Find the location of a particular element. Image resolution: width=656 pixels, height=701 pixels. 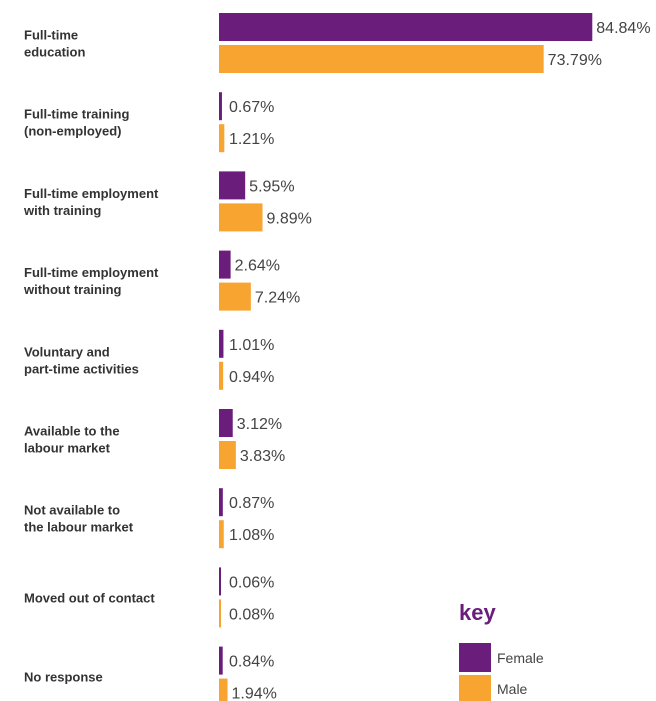

data-label-male: 73.79% is located at coordinates (575, 60).